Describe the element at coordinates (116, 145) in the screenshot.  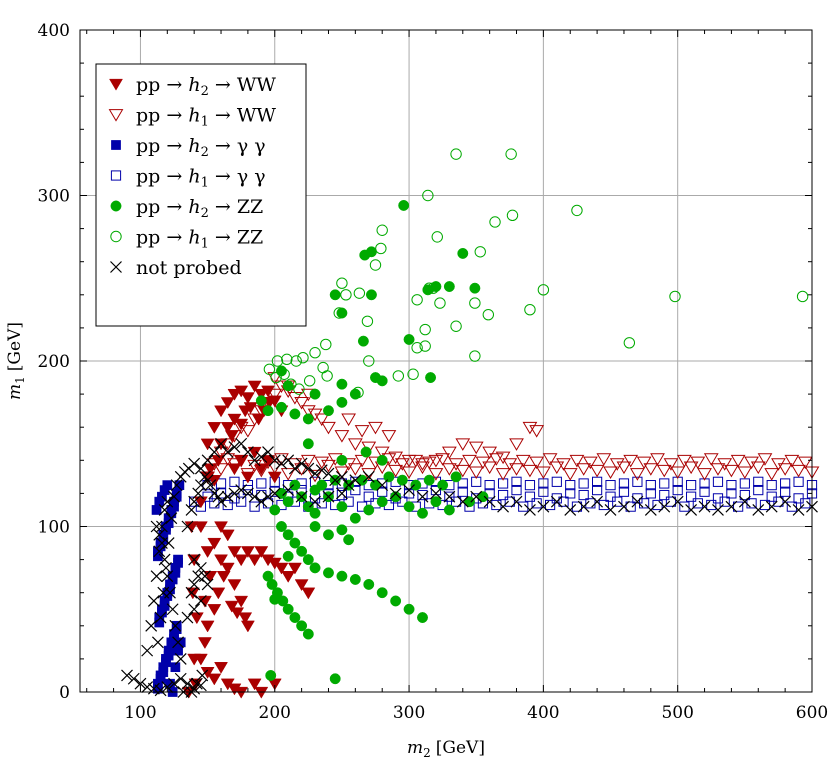
I see `legend-marker-h2gg` at that location.